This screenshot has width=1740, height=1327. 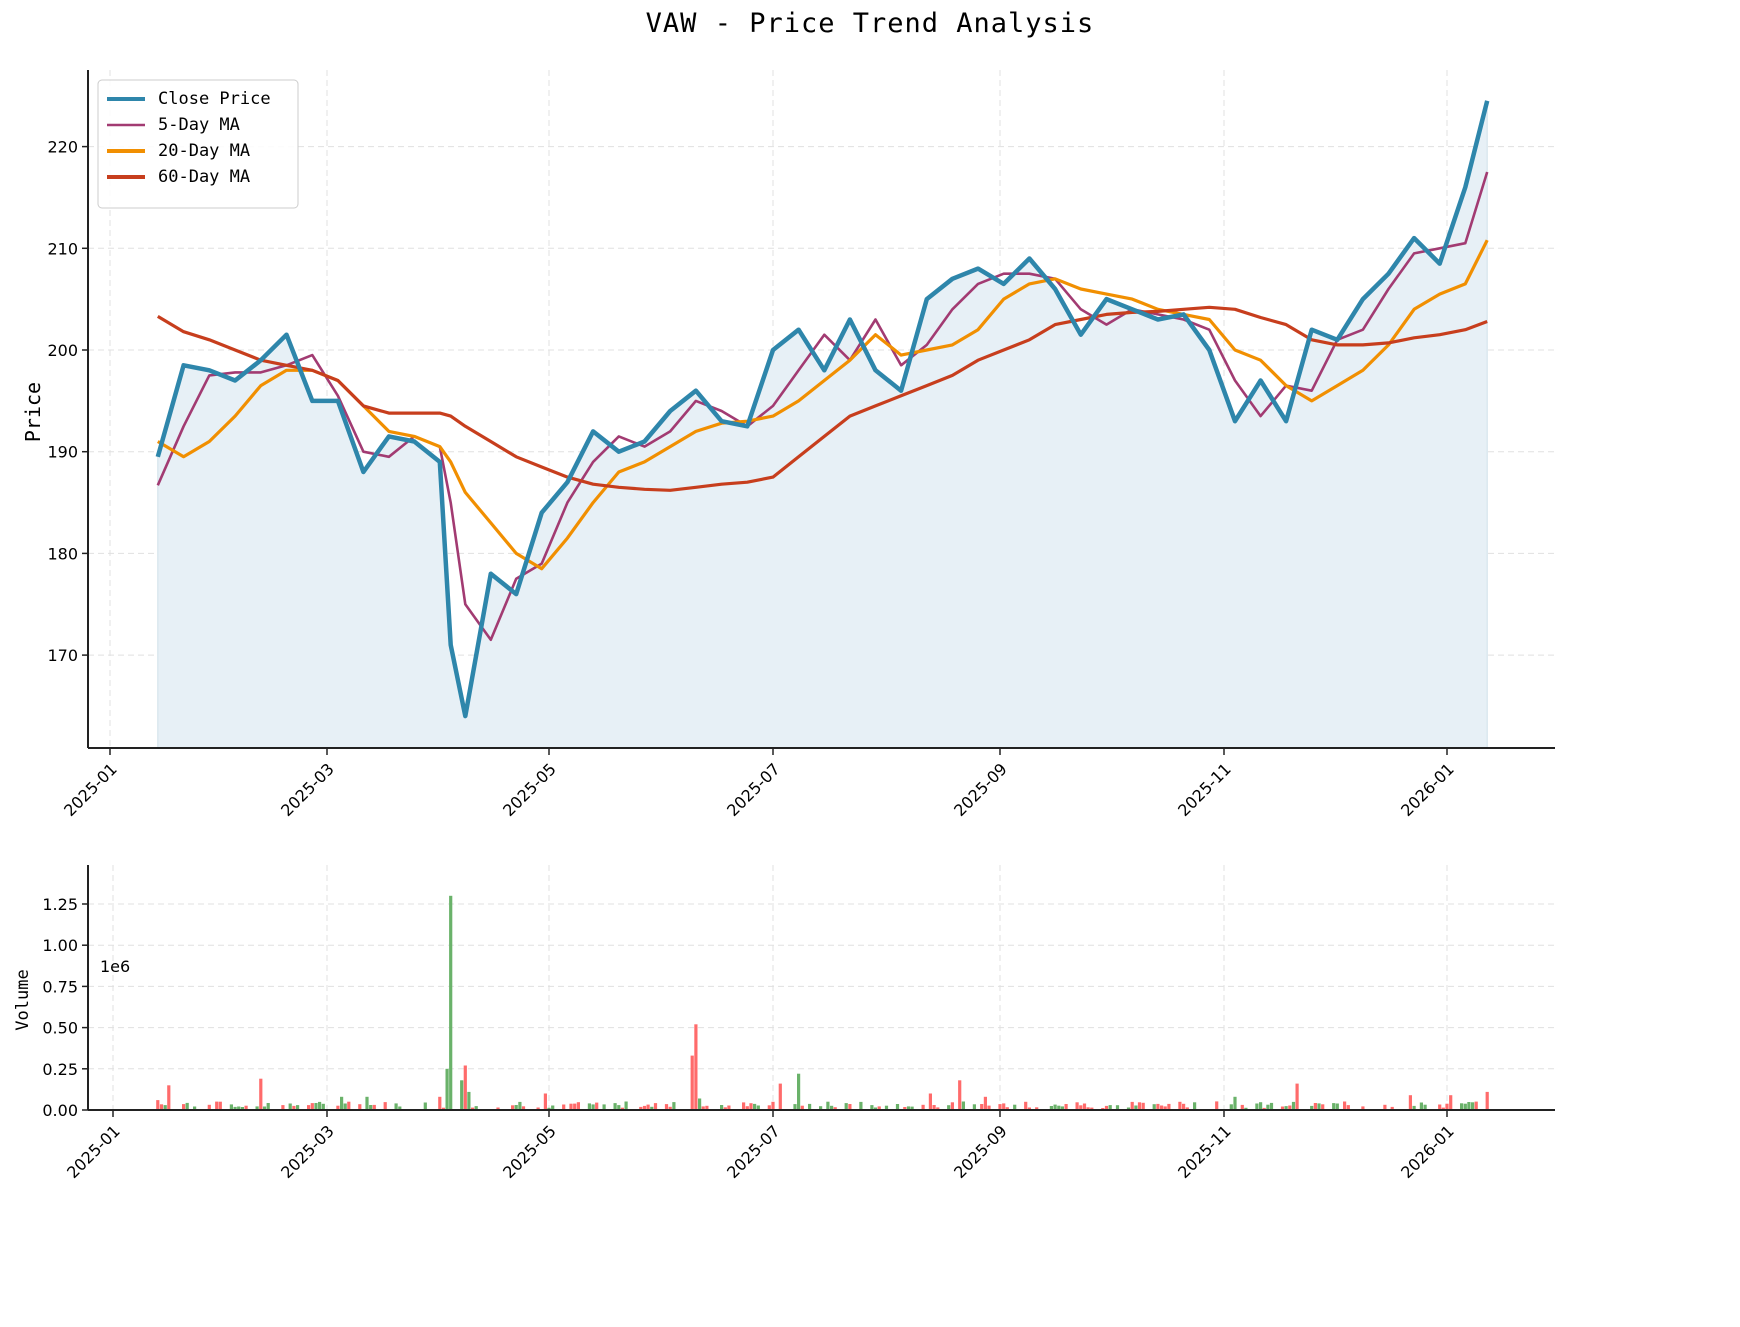 What do you see at coordinates (822, 398) in the screenshot?
I see `line-ma60` at bounding box center [822, 398].